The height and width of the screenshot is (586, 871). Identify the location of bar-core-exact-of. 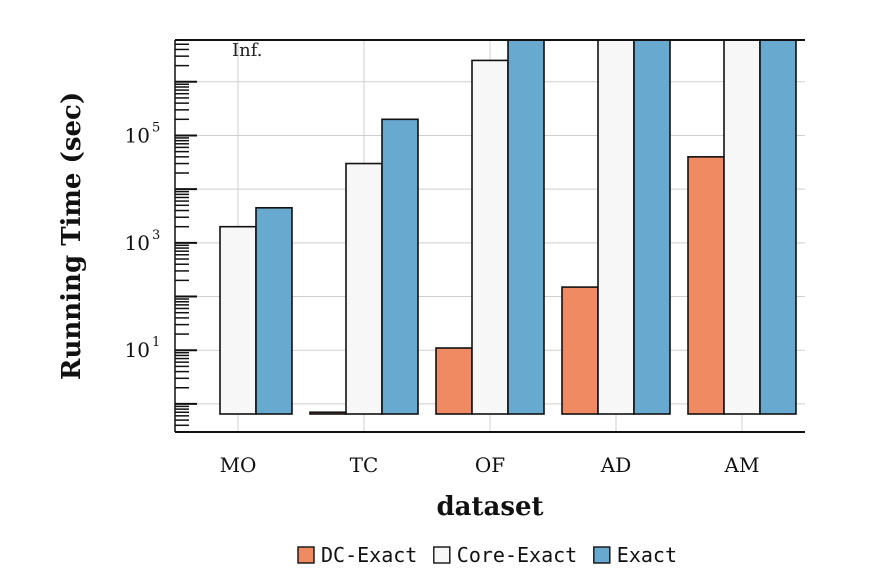
(490, 237).